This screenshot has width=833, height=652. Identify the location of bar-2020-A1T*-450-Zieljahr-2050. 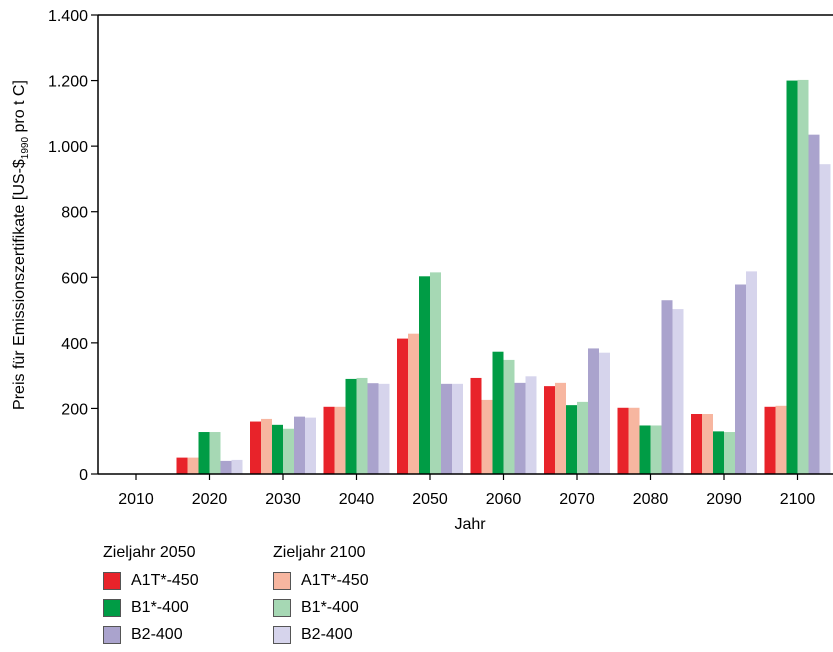
(182, 465).